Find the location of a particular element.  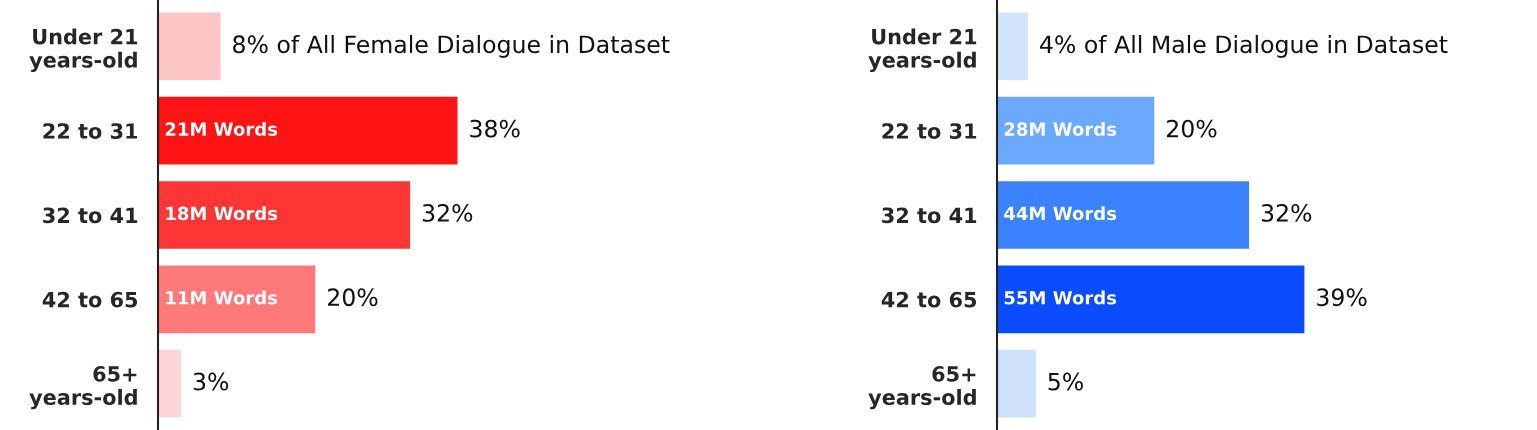

data-label: 4% of All Male Dialogue in Dataset is located at coordinates (1244, 46).